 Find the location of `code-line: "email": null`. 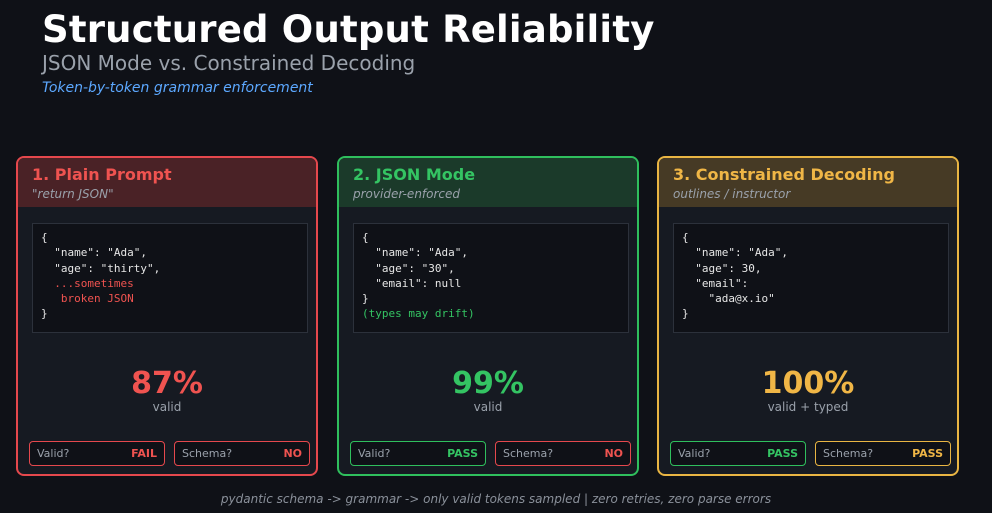

code-line: "email": null is located at coordinates (412, 283).